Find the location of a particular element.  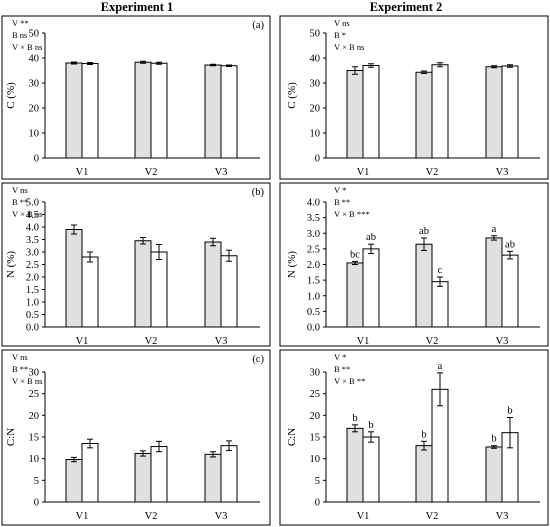

panel-label: (b) is located at coordinates (258, 192).